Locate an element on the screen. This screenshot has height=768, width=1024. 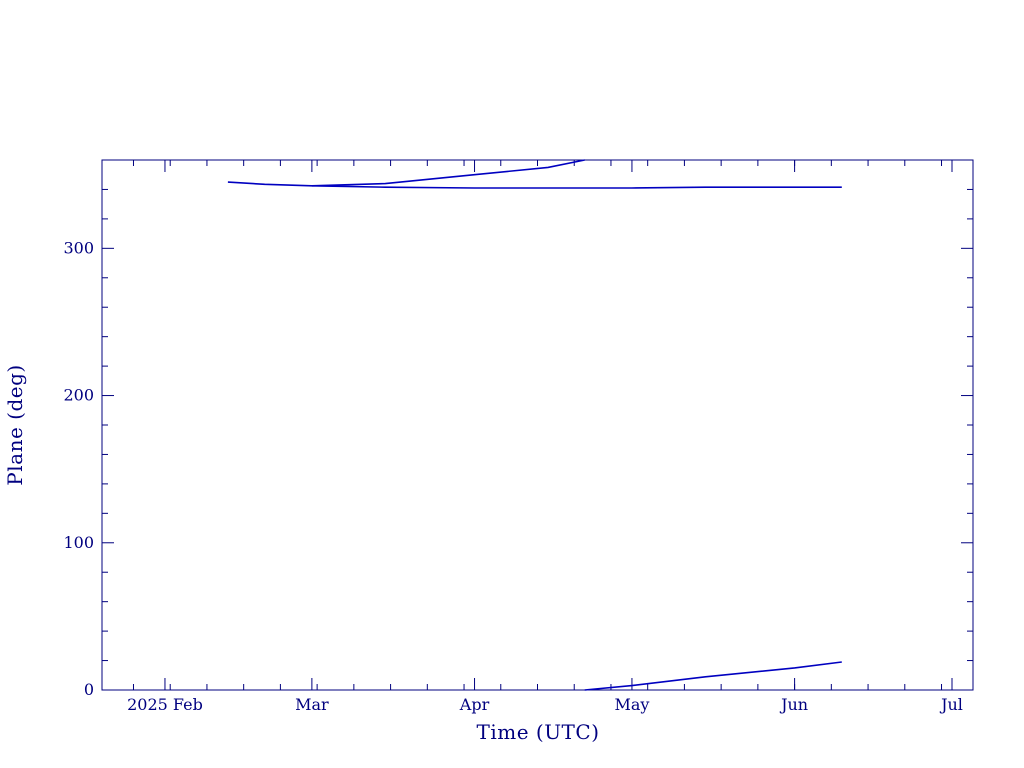
x-axis-label: Time (UTC) is located at coordinates (538, 732).